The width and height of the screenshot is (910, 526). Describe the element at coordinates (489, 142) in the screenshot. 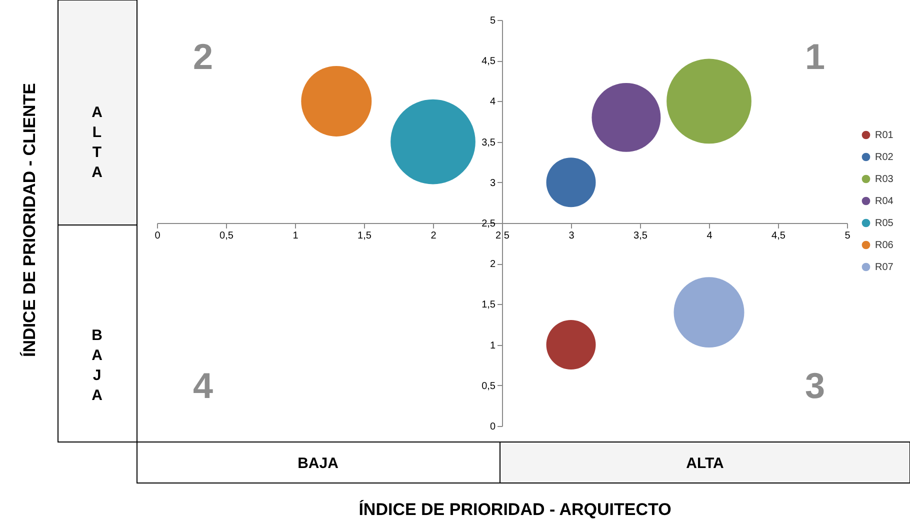

I see `y-tick-label: 3,5` at that location.